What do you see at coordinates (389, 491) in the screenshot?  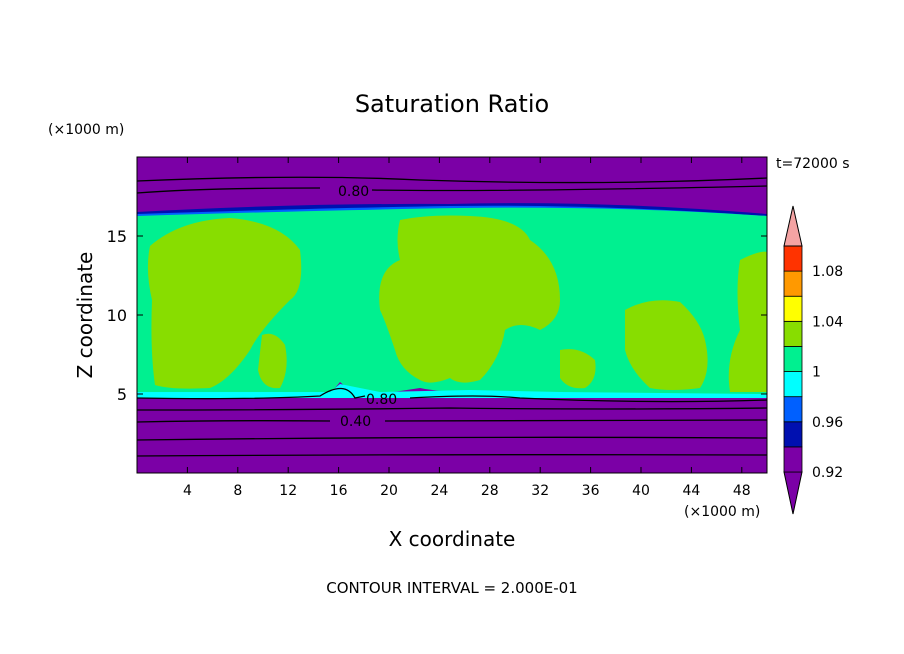 I see `x-tick-label: 20` at bounding box center [389, 491].